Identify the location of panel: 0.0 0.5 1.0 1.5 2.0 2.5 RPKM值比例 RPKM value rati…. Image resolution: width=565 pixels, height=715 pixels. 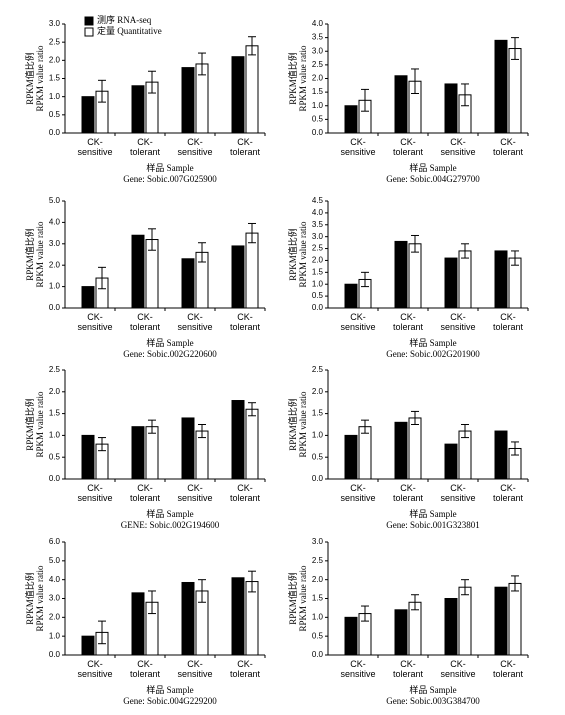
(408, 447).